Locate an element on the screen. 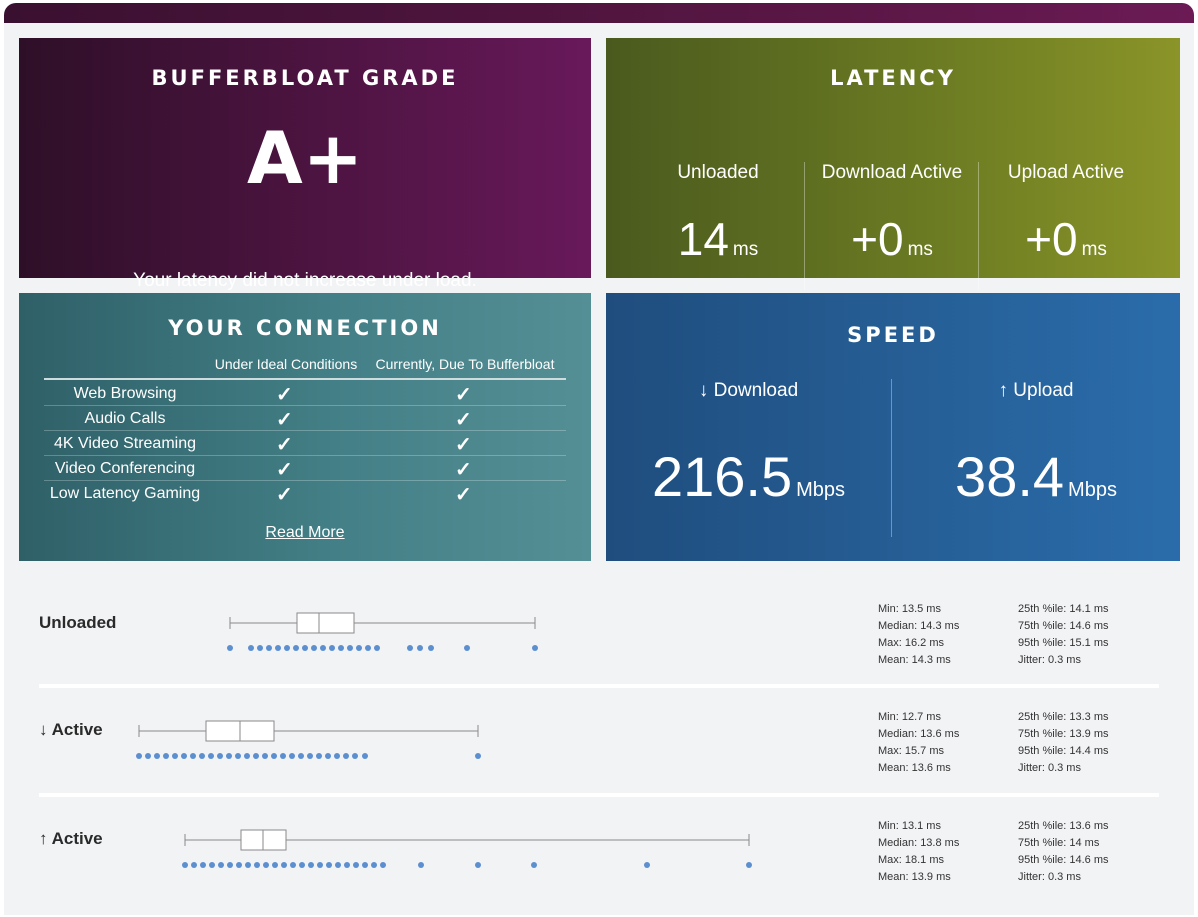 The width and height of the screenshot is (1198, 917). upload-active-boxplot is located at coordinates (467, 848).